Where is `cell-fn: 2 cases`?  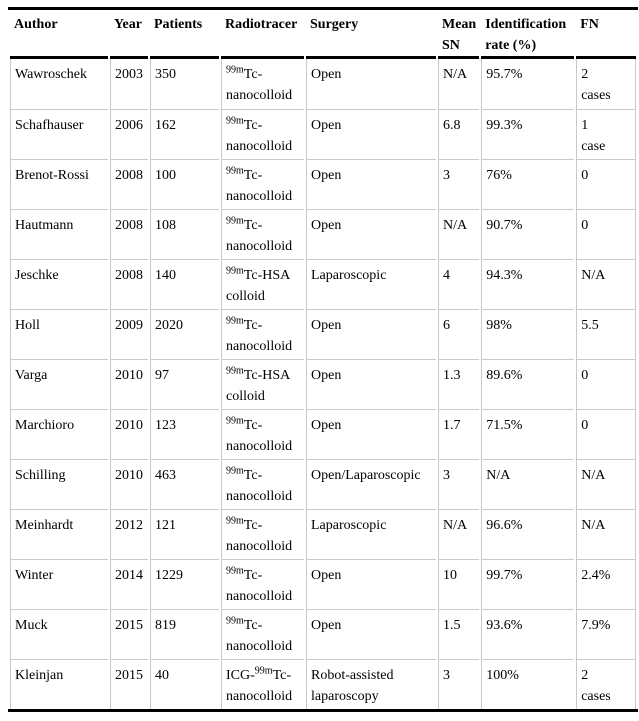
cell-fn: 2 cases is located at coordinates (606, 84).